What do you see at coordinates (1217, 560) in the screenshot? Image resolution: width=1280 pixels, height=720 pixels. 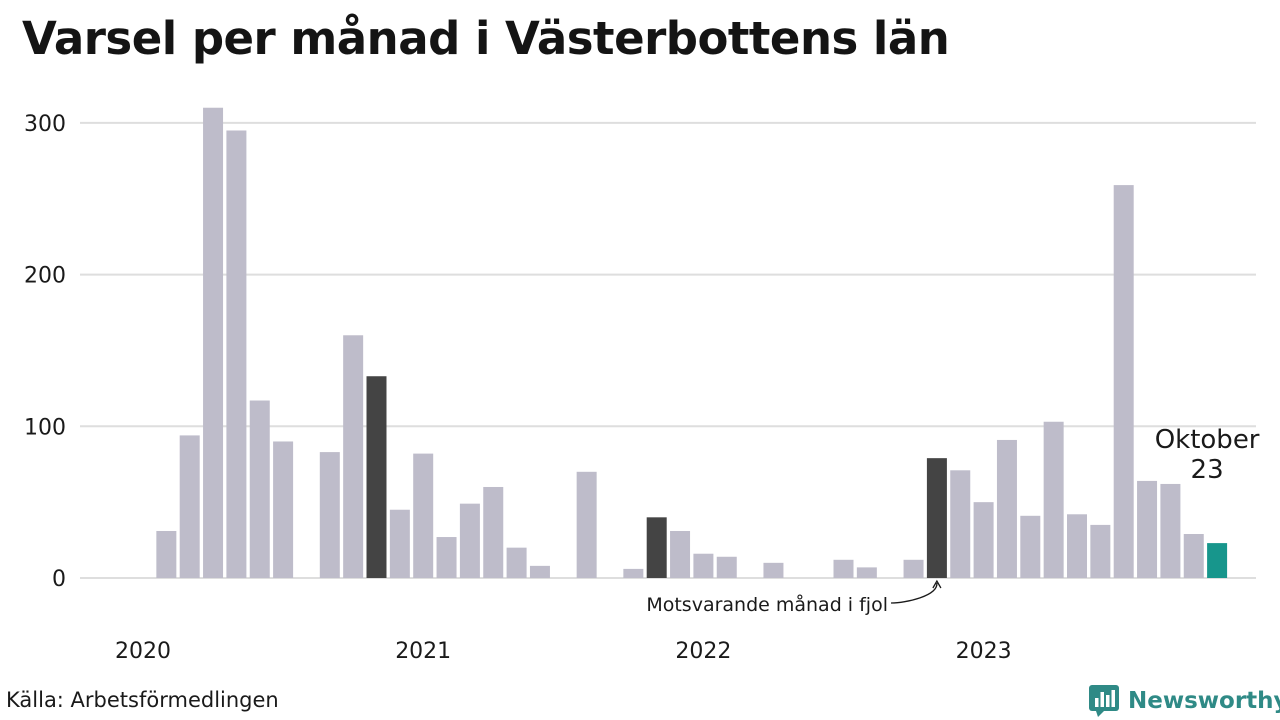 I see `bar-current-month` at bounding box center [1217, 560].